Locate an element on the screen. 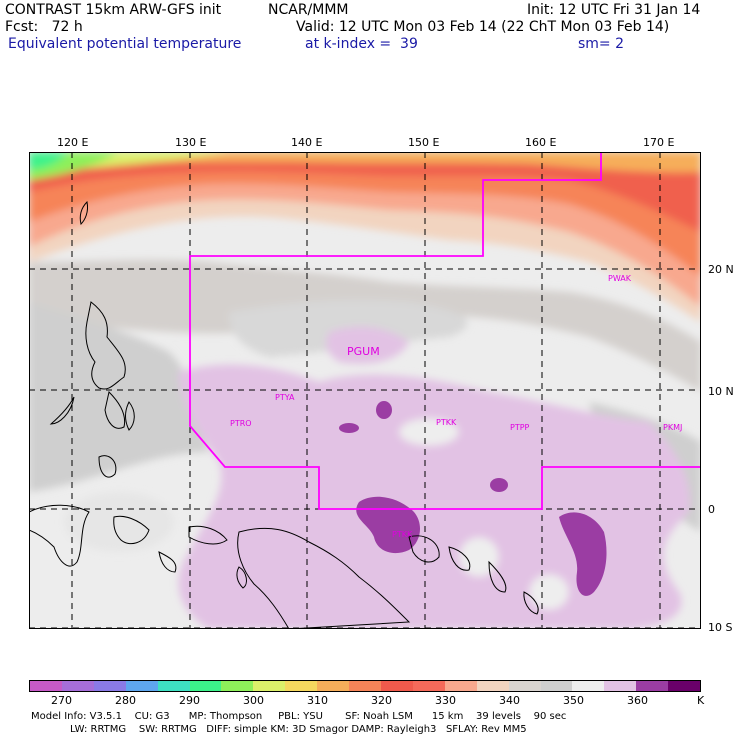 The image size is (740, 740). init-time: Init: 12 UTC Fri 31 Jan 14 is located at coordinates (614, 10).